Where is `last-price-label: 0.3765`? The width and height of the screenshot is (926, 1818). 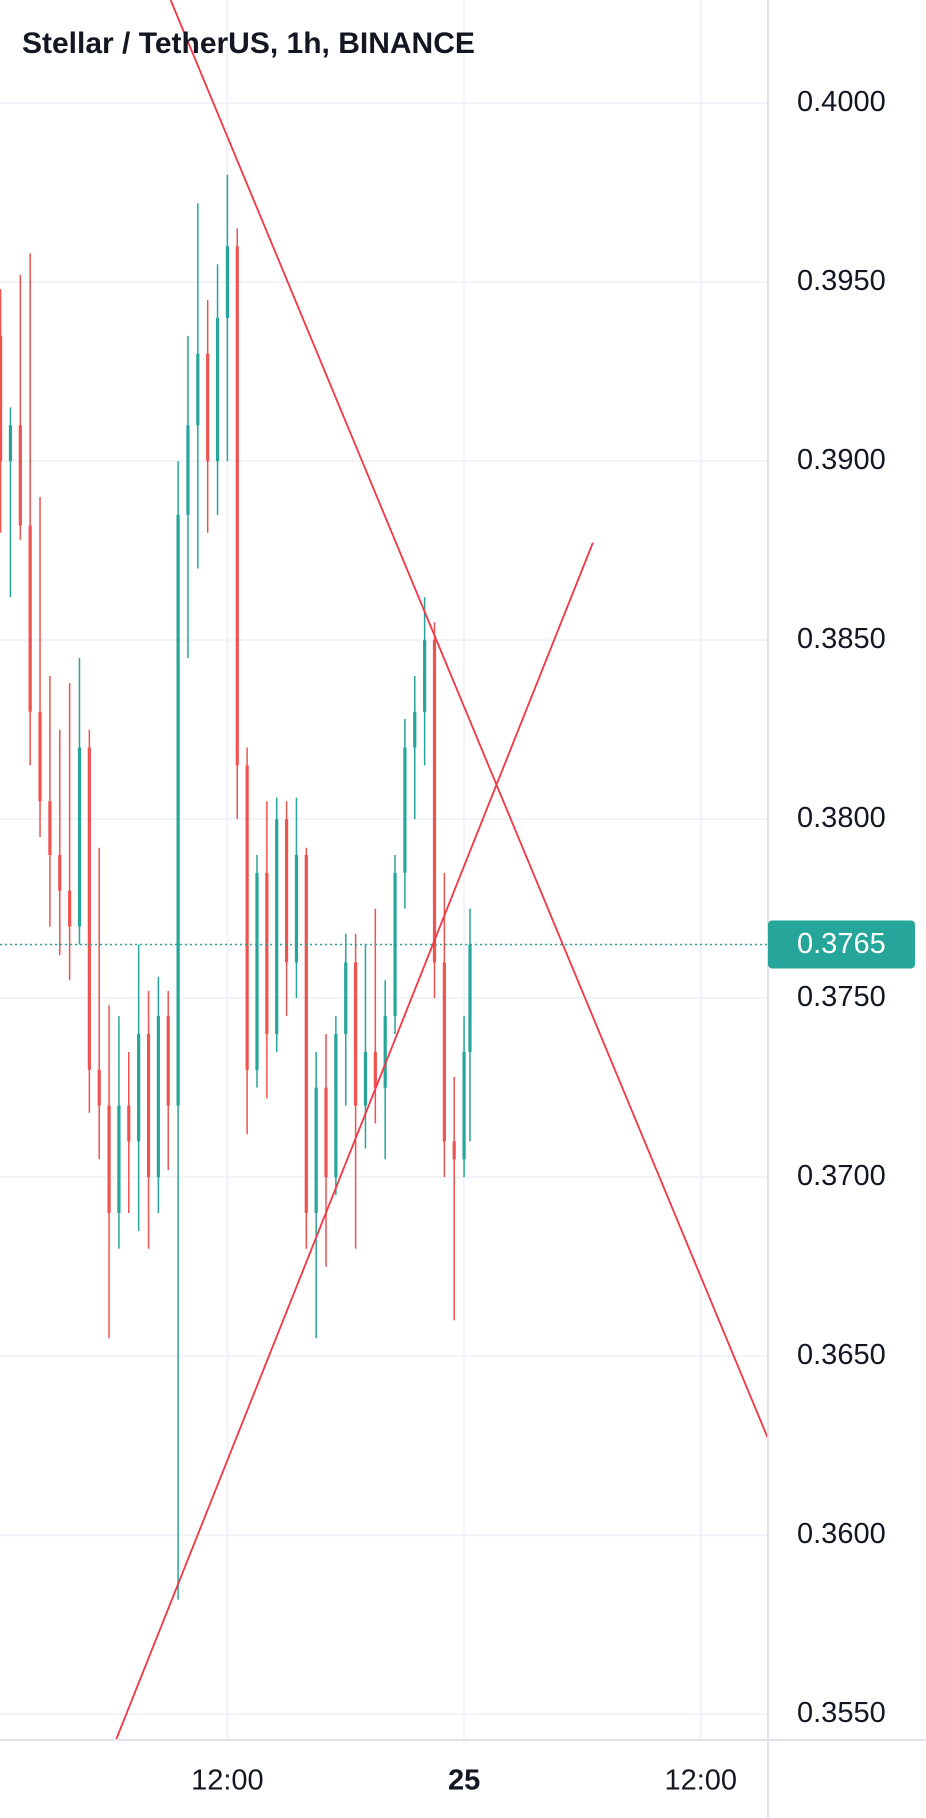
last-price-label: 0.3765 is located at coordinates (841, 944).